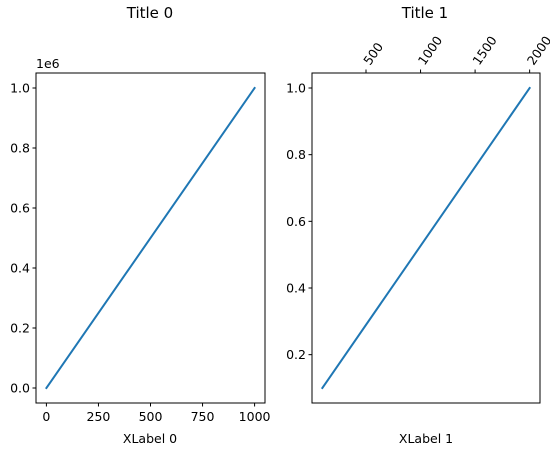 This screenshot has height=450, width=550. What do you see at coordinates (424, 13) in the screenshot?
I see `subplot-1-title: Title 1` at bounding box center [424, 13].